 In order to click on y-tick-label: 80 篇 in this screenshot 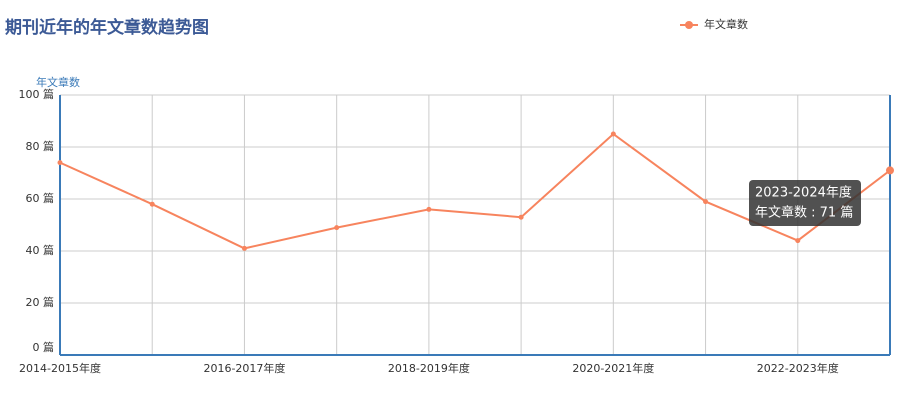, I will do `click(40, 146)`.